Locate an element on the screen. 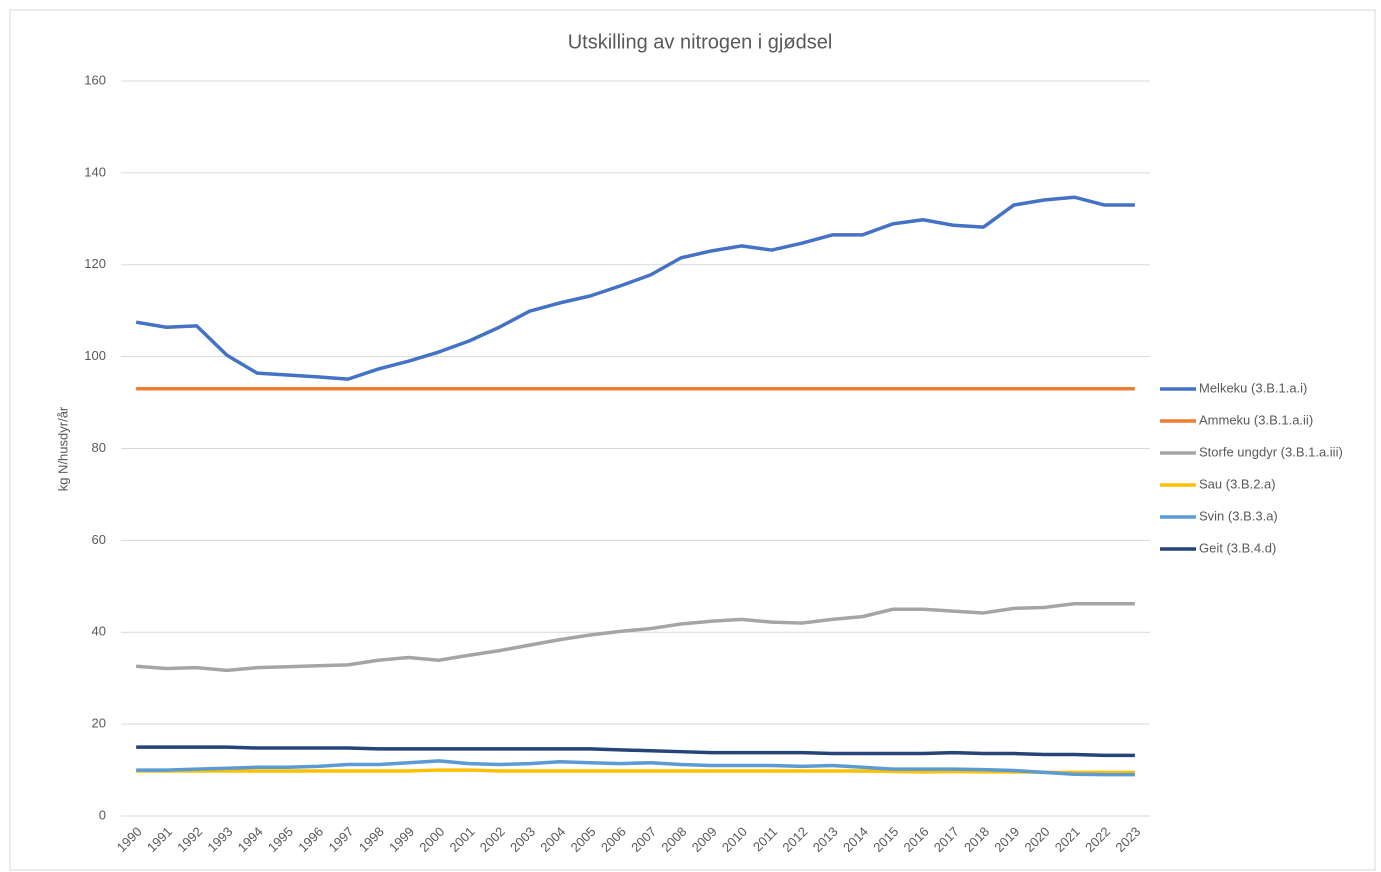  y-tick-label: 120 is located at coordinates (95, 263).